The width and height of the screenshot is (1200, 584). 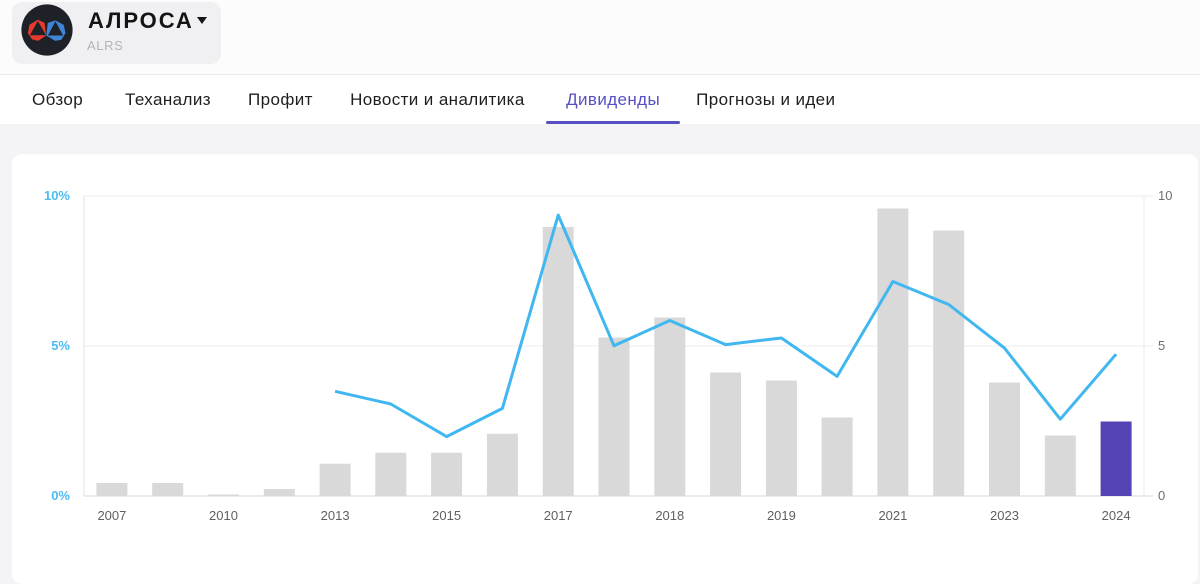 What do you see at coordinates (1161, 495) in the screenshot?
I see `svg-text: 0` at bounding box center [1161, 495].